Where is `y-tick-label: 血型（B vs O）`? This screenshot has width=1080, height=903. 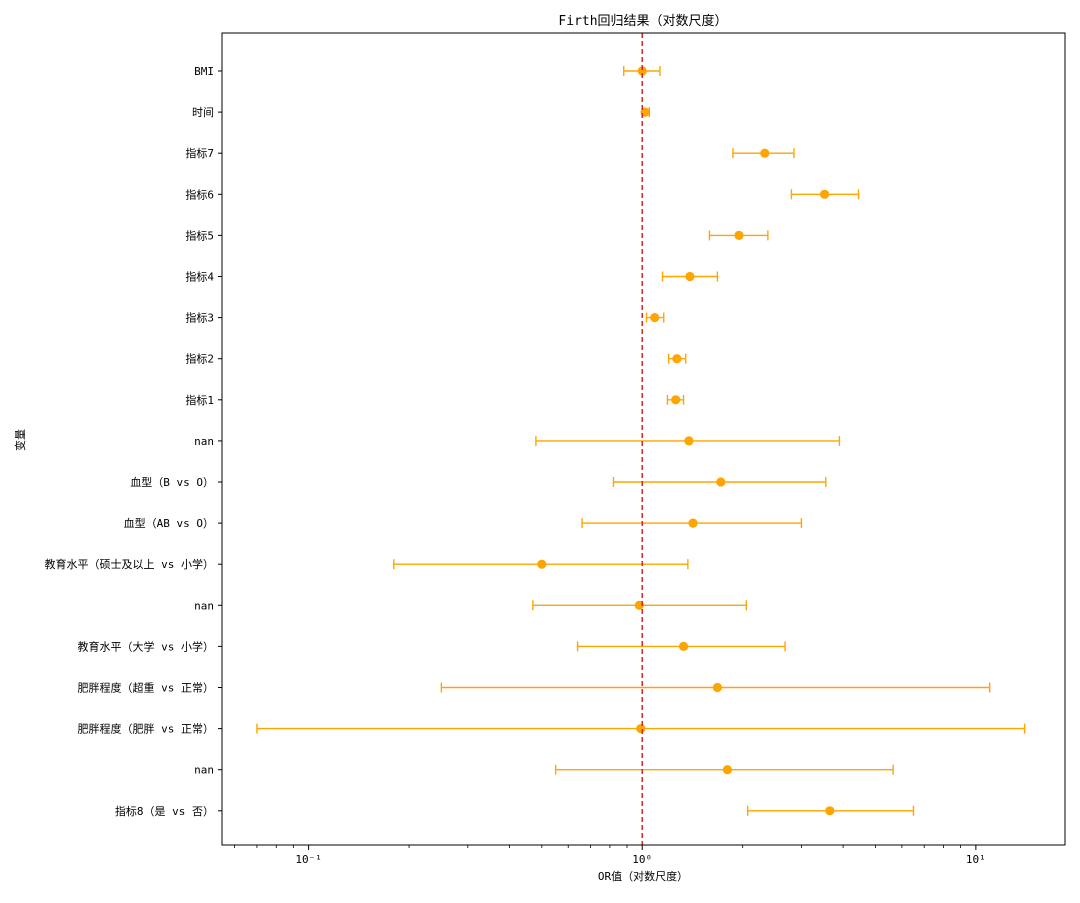
y-tick-label: 血型（B vs O） is located at coordinates (172, 482).